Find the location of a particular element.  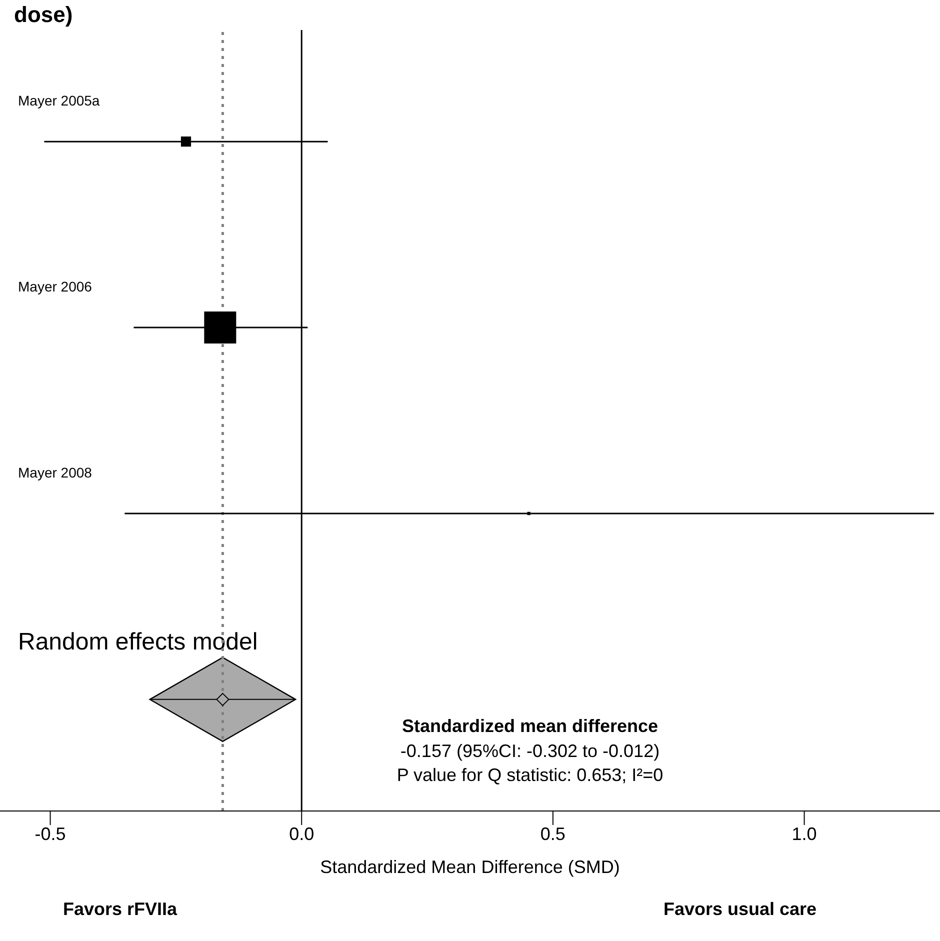

y-tick-label: Random effects model is located at coordinates (138, 642).